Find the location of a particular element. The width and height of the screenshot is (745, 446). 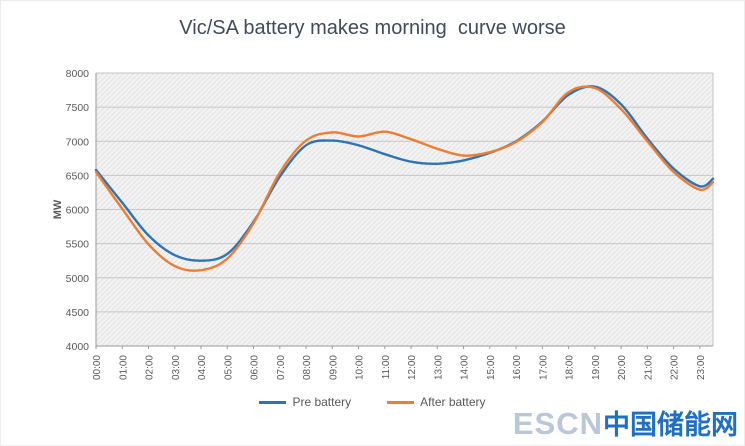

y-tick-label: 5000 is located at coordinates (78, 279).